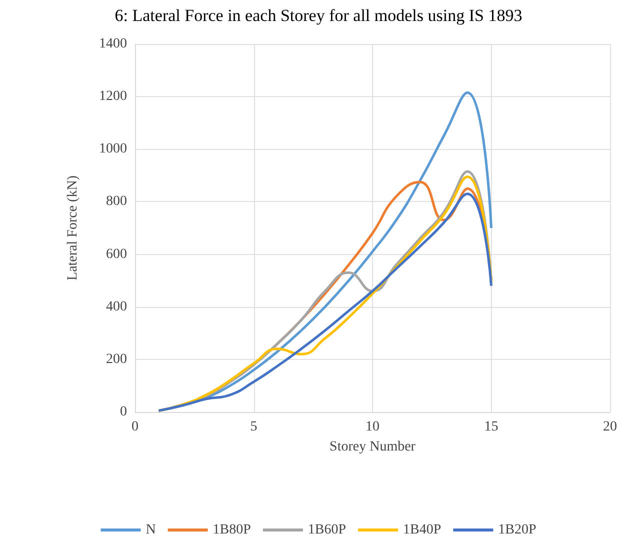 This screenshot has width=637, height=554. Describe the element at coordinates (113, 149) in the screenshot. I see `y-tick-label: 1000` at that location.